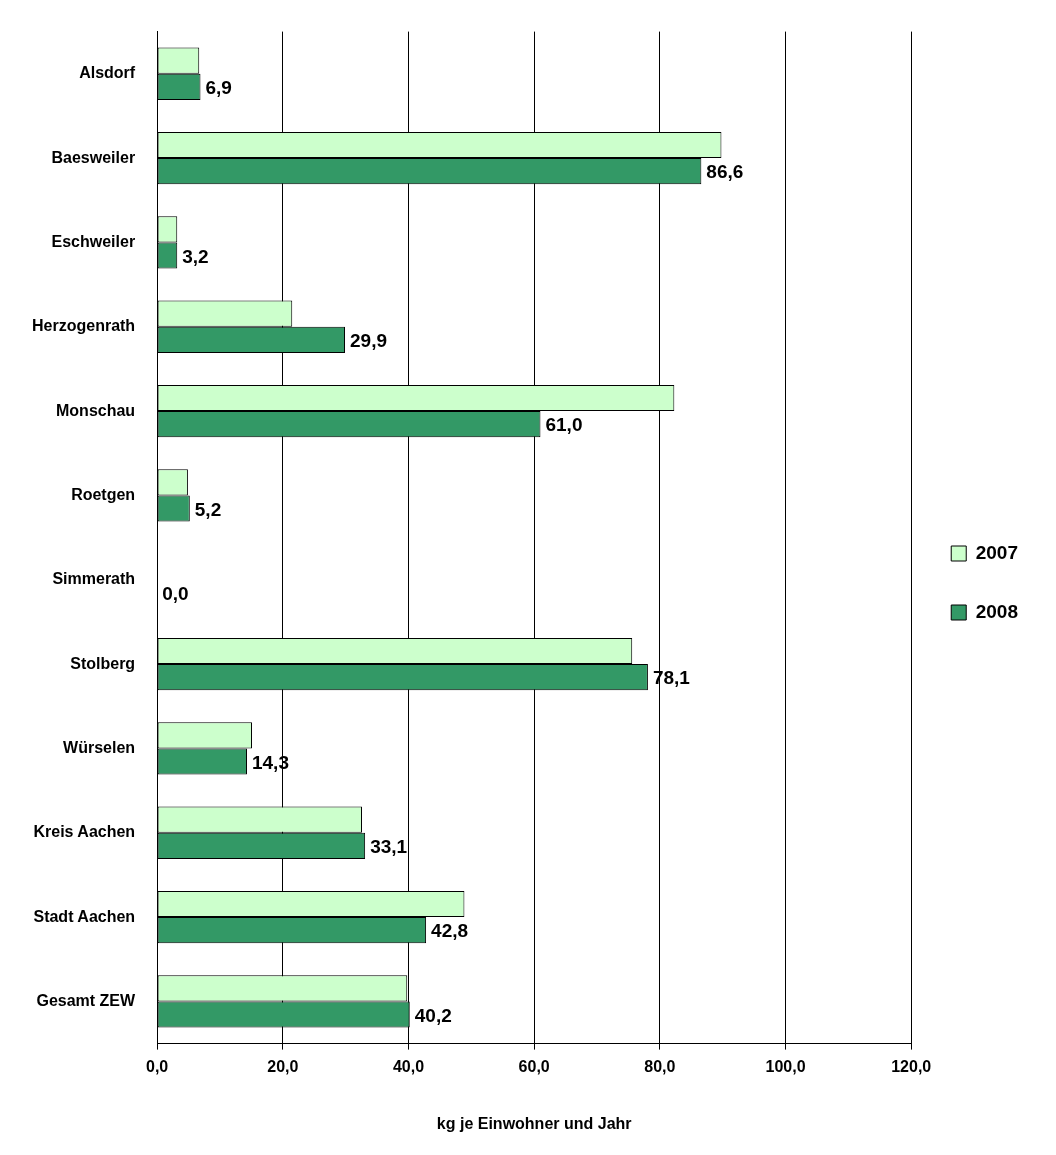 Image resolution: width=1056 pixels, height=1155 pixels. Describe the element at coordinates (84, 832) in the screenshot. I see `y-tick-label: Kreis Aachen` at that location.